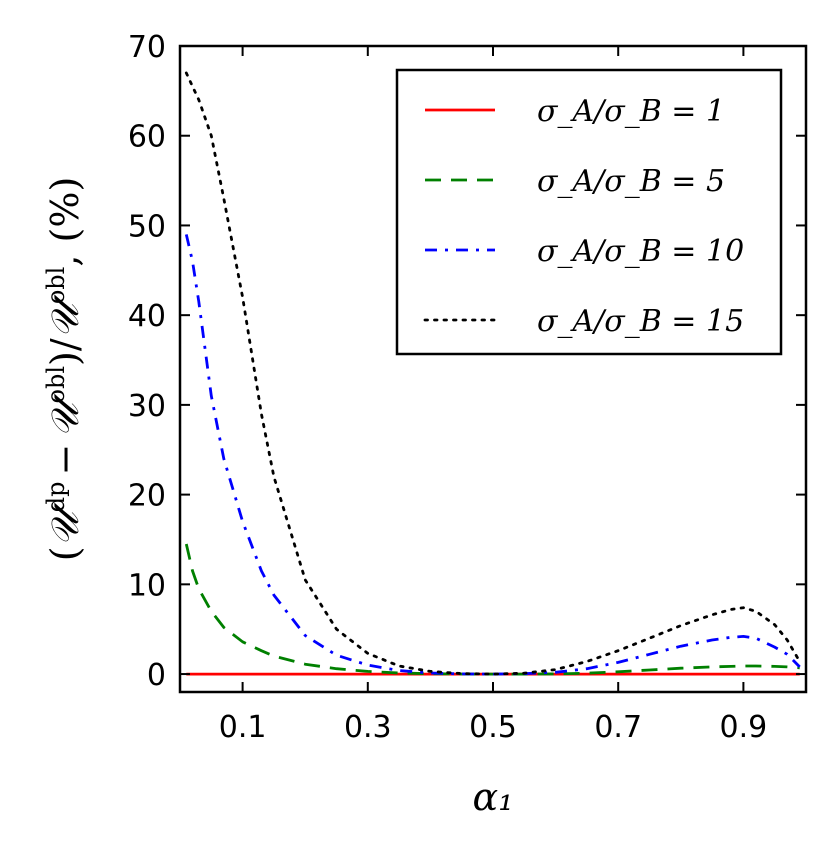 This screenshot has height=846, width=831. I want to click on ylabel-sup-obl1: obl, so click(56, 385).